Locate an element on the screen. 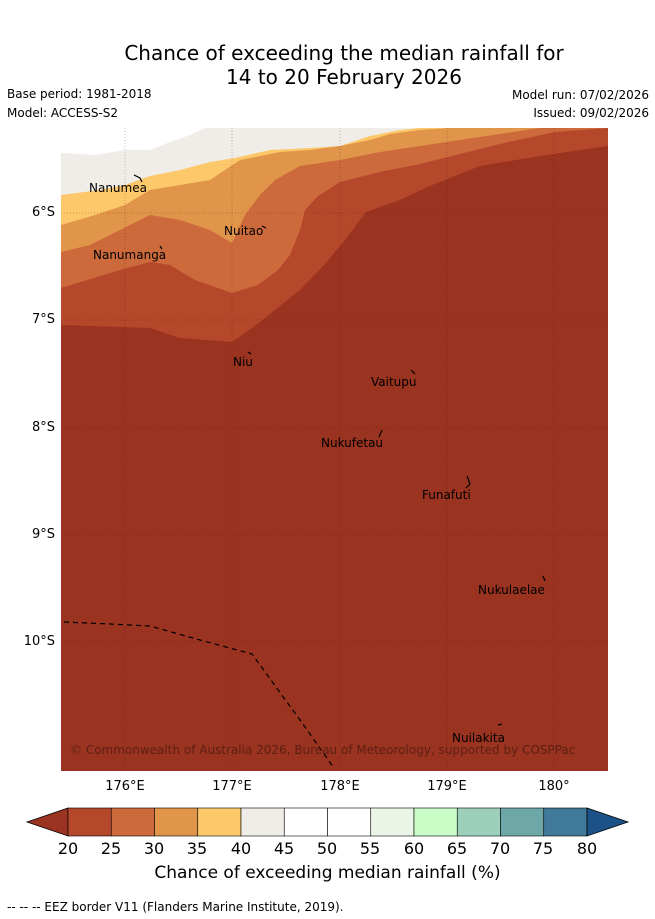 This screenshot has height=919, width=655. place-label-funafuti: Funafuti is located at coordinates (446, 495).